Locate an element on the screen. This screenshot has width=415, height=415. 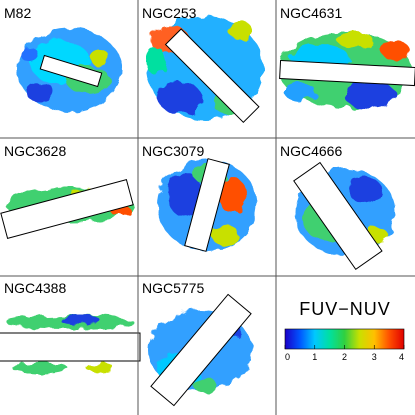
panel-label: NGC3079 is located at coordinates (173, 151).